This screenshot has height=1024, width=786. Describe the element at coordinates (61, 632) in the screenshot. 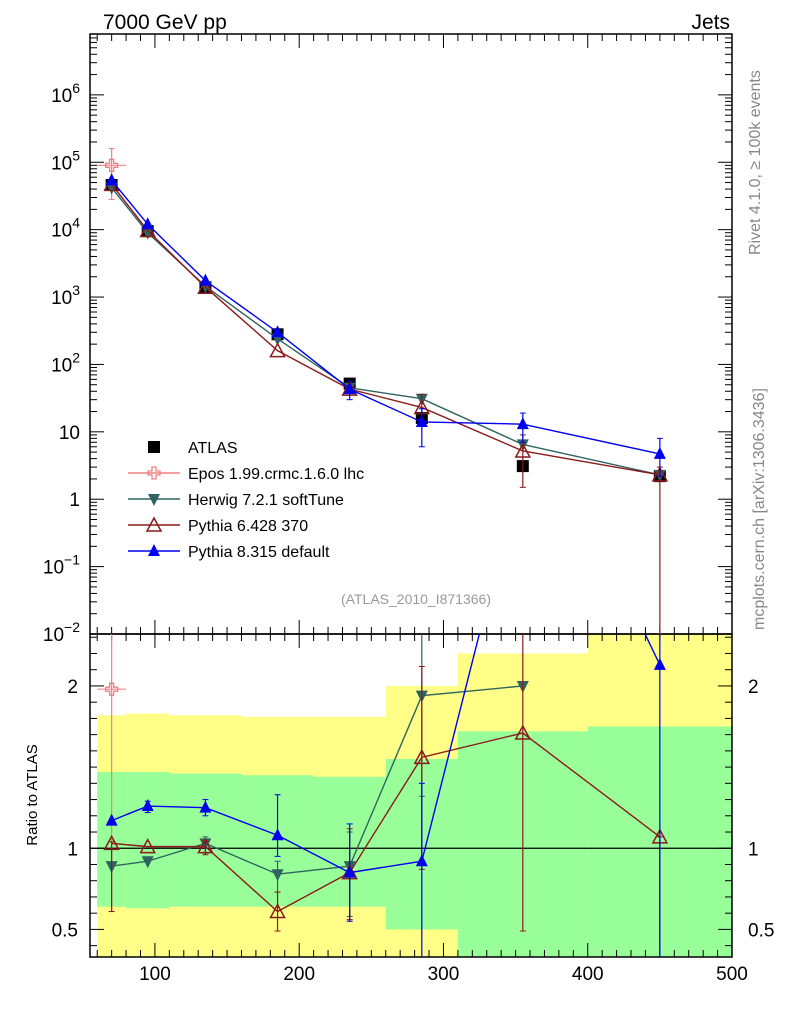

I see `y-tick-label: 10⁻²` at that location.